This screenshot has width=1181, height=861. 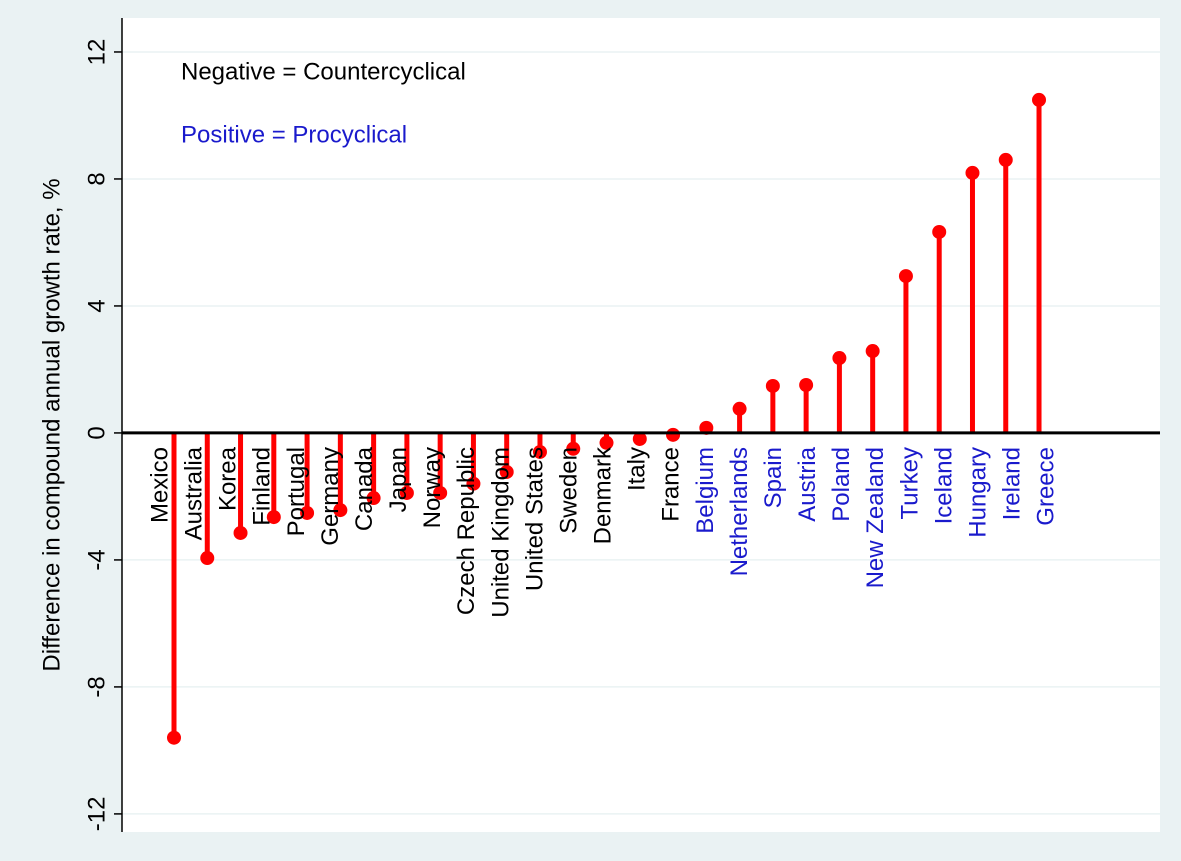 What do you see at coordinates (194, 493) in the screenshot?
I see `x-tick-label: Australia` at bounding box center [194, 493].